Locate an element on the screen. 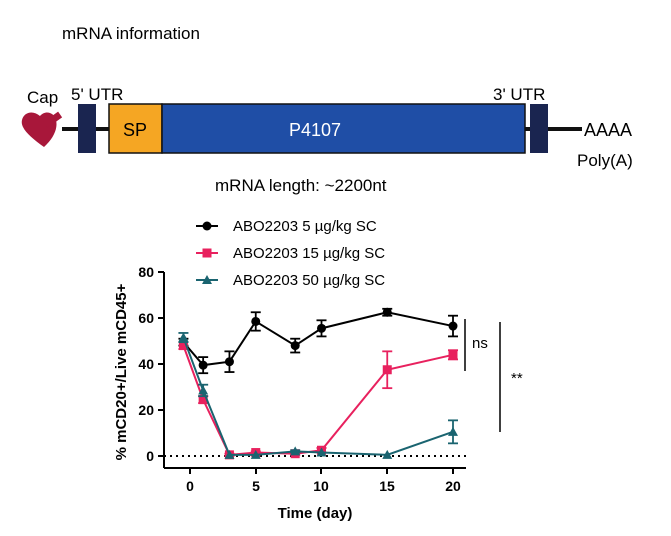 Image resolution: width=671 pixels, height=536 pixels. y-axis-title: % mCD20+/Live mCD45+ is located at coordinates (121, 371).